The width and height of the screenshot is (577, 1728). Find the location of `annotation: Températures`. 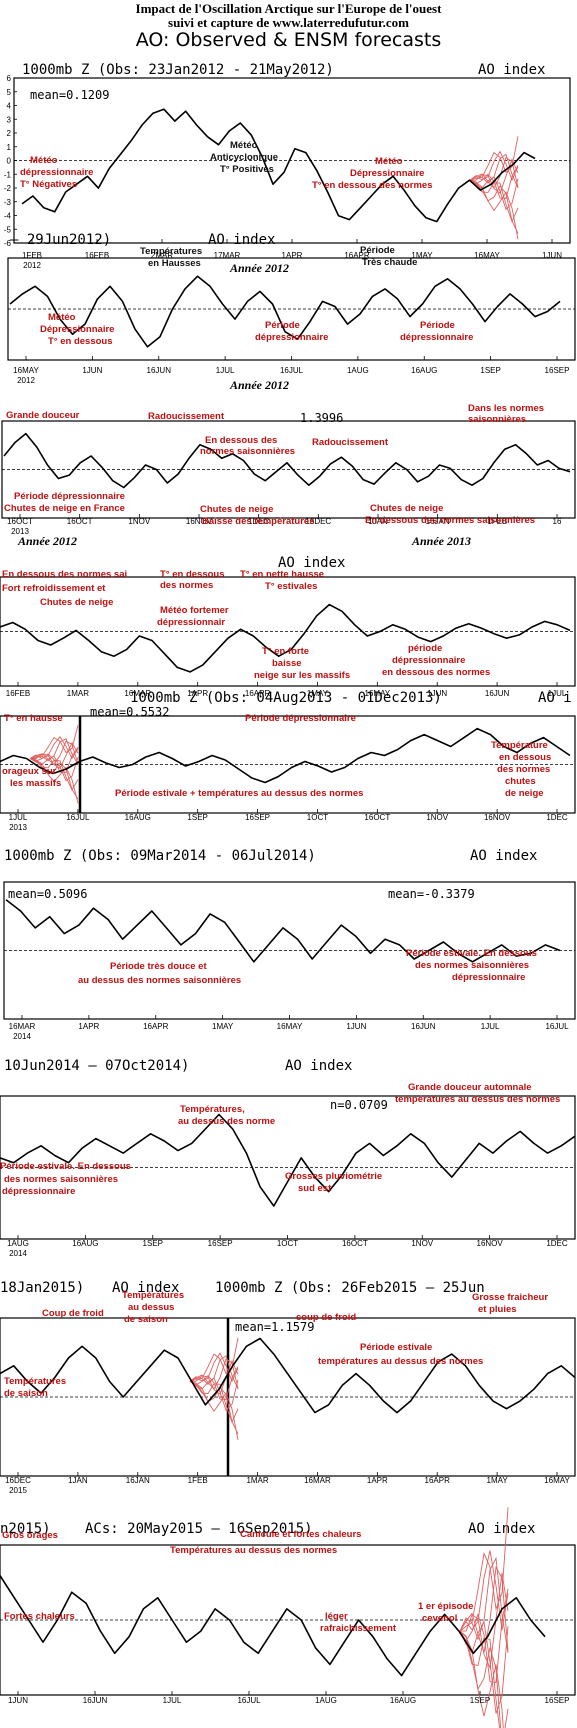

annotation: Températures is located at coordinates (35, 1381).